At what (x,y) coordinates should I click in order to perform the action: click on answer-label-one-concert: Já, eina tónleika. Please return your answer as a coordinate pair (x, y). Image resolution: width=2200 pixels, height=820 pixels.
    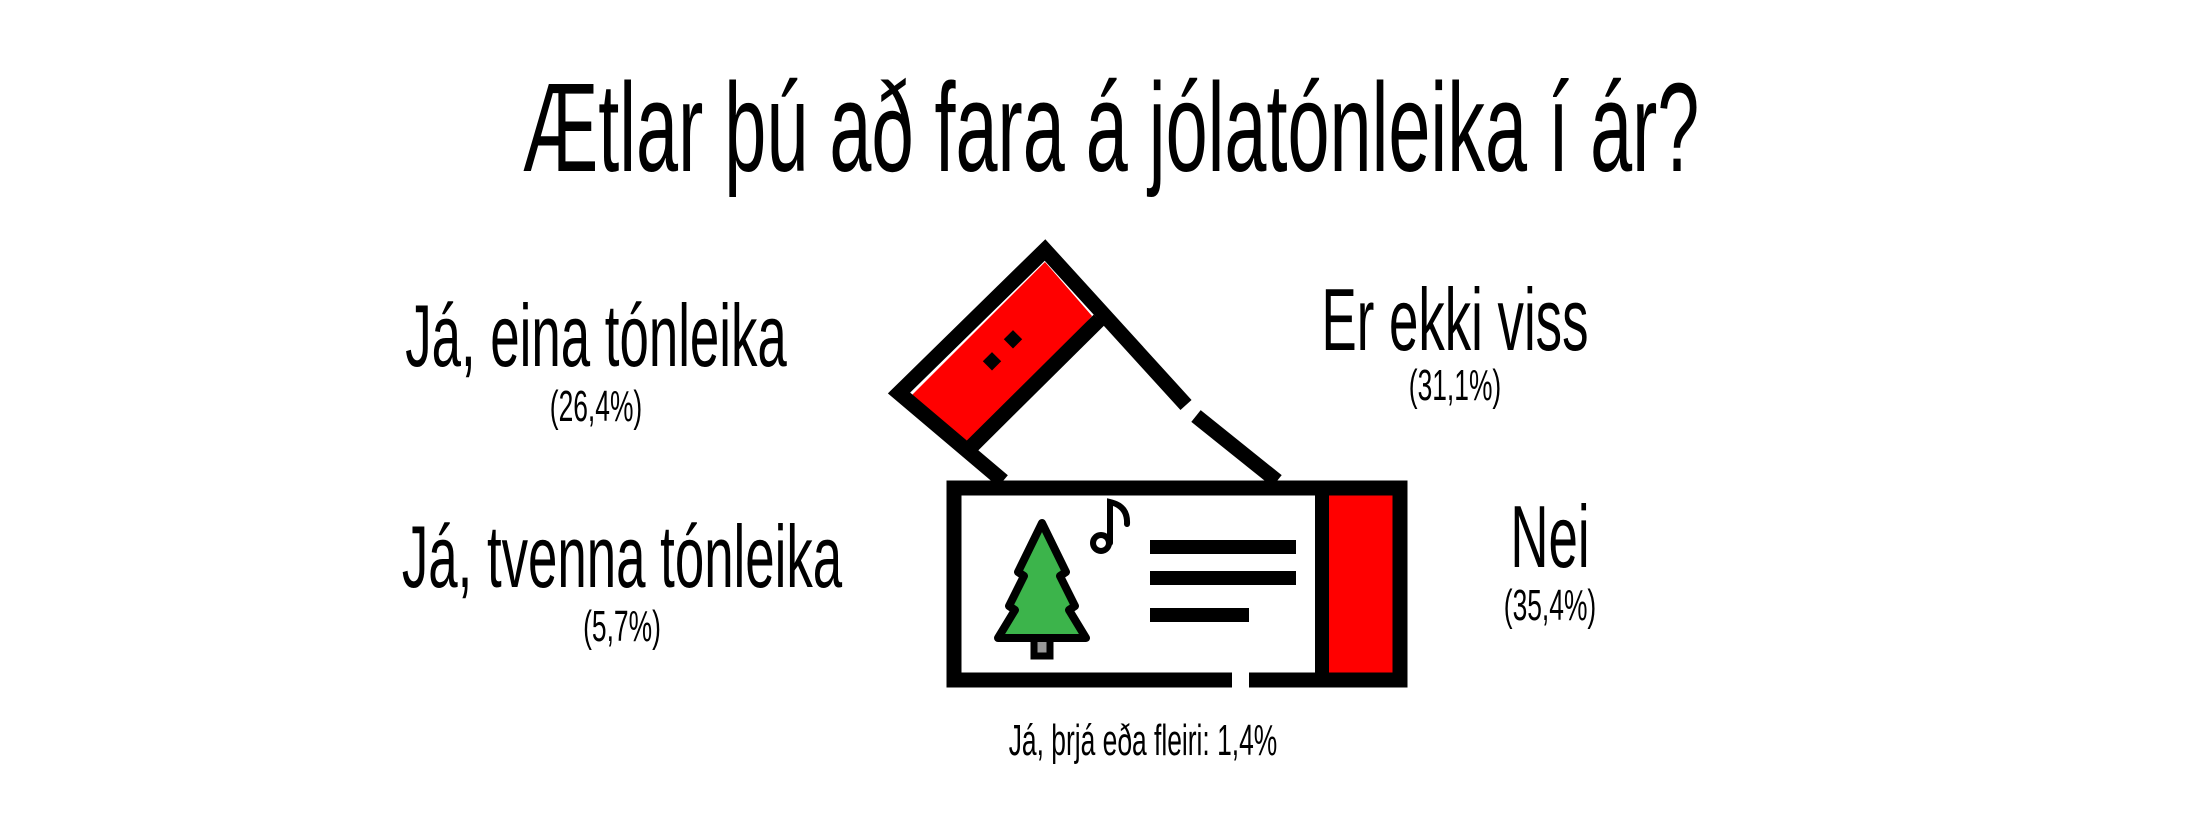
    Looking at the image, I should click on (596, 335).